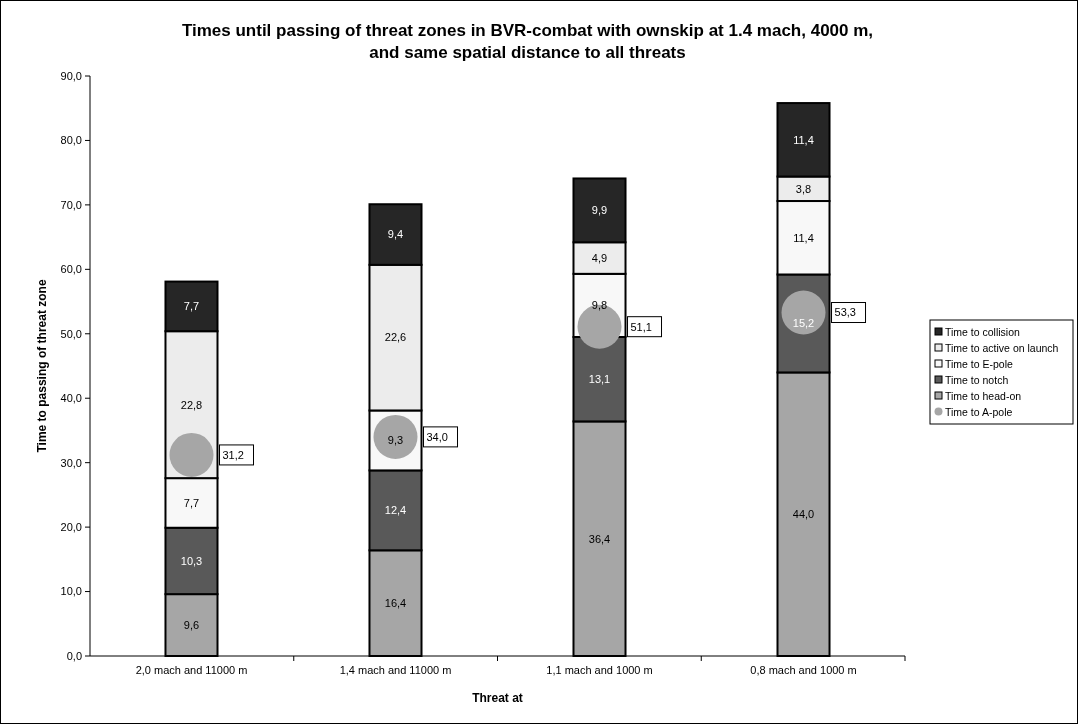  What do you see at coordinates (395, 670) in the screenshot?
I see `x-tick-label: 1,4 mach and 11000 m` at bounding box center [395, 670].